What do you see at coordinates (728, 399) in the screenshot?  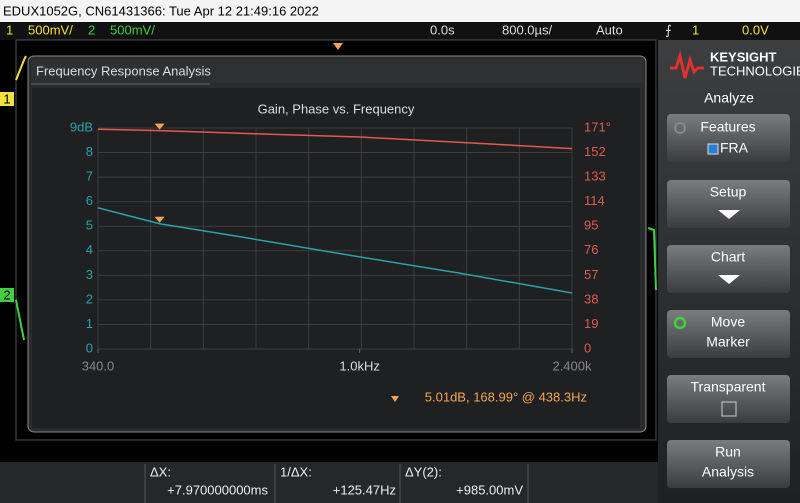 I see `transparent-button` at bounding box center [728, 399].